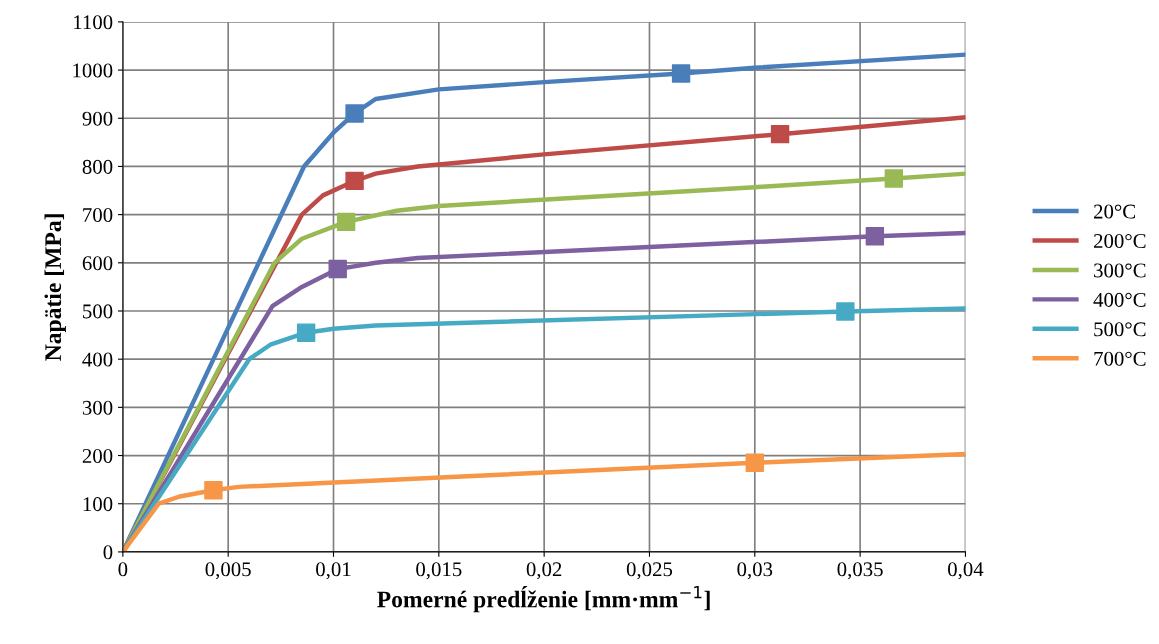 The width and height of the screenshot is (1159, 644). I want to click on x-tick-label: 0,01, so click(333, 571).